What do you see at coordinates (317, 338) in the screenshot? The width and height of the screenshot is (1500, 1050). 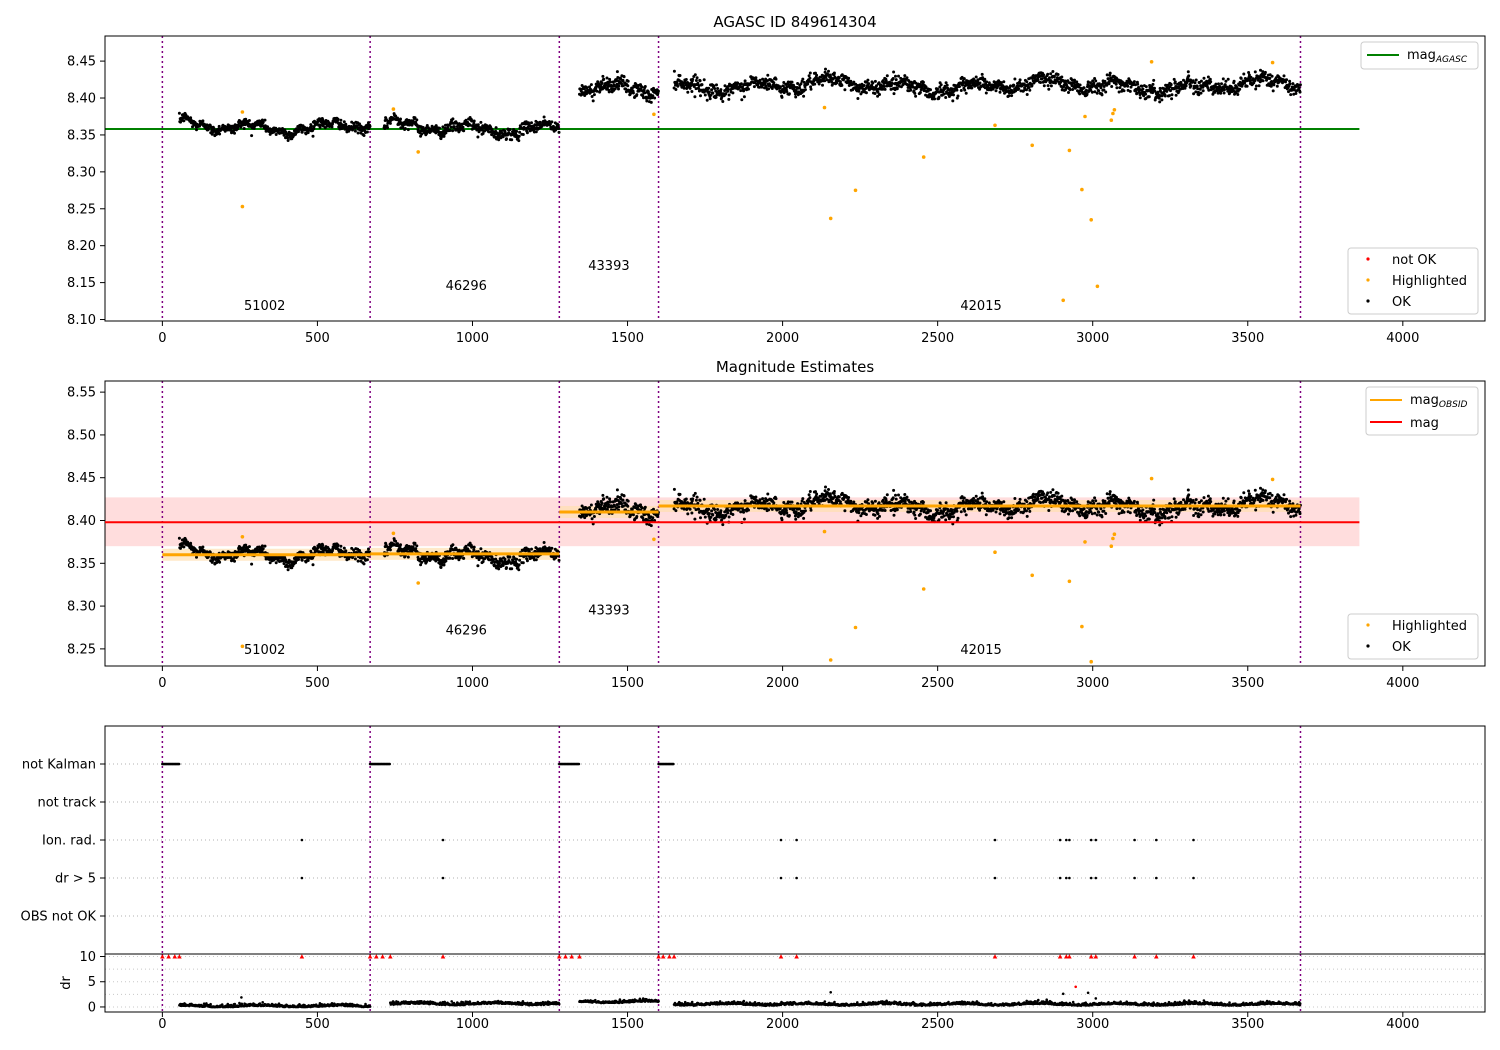 I see `x-tick-label: 500` at bounding box center [317, 338].